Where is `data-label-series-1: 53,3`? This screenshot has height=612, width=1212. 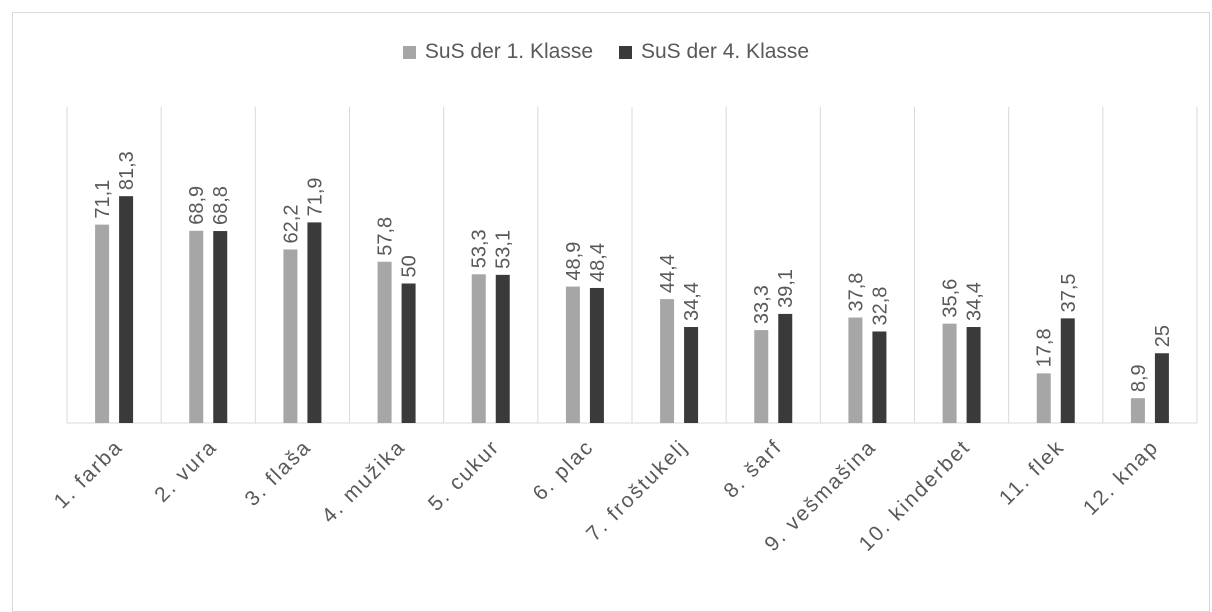 data-label-series-1: 53,3 is located at coordinates (480, 248).